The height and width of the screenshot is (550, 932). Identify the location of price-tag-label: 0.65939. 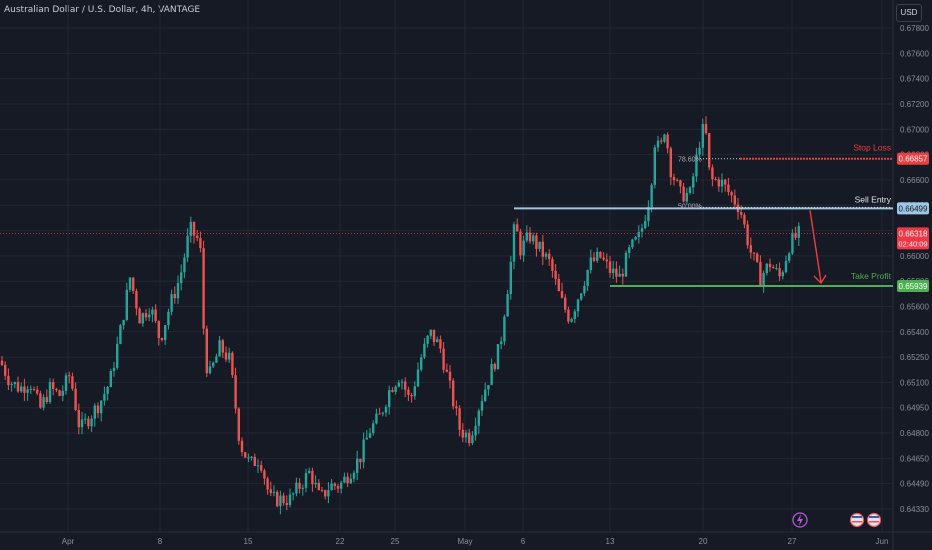
(913, 286).